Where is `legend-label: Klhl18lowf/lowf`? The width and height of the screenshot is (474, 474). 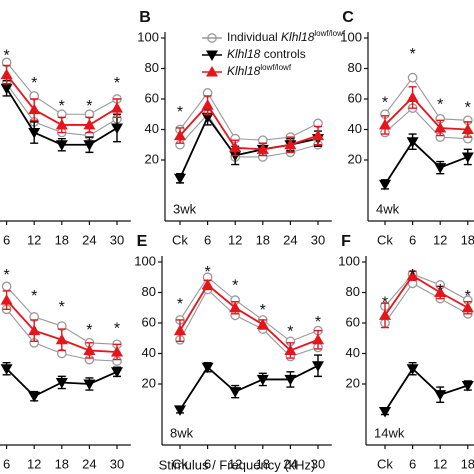 legend-label: Klhl18lowf/lowf is located at coordinates (259, 71).